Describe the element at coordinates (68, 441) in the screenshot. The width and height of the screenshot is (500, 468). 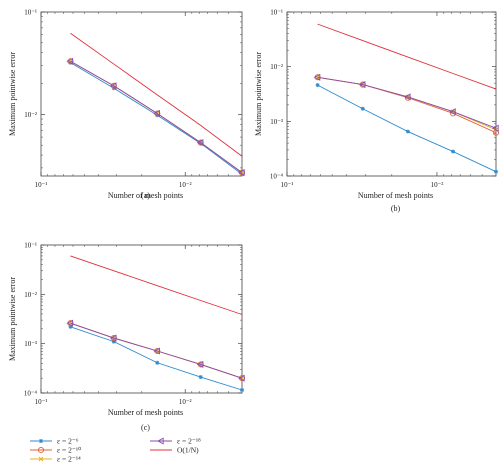
I see `legend-label-eps6: ε = 2⁻⁶` at that location.